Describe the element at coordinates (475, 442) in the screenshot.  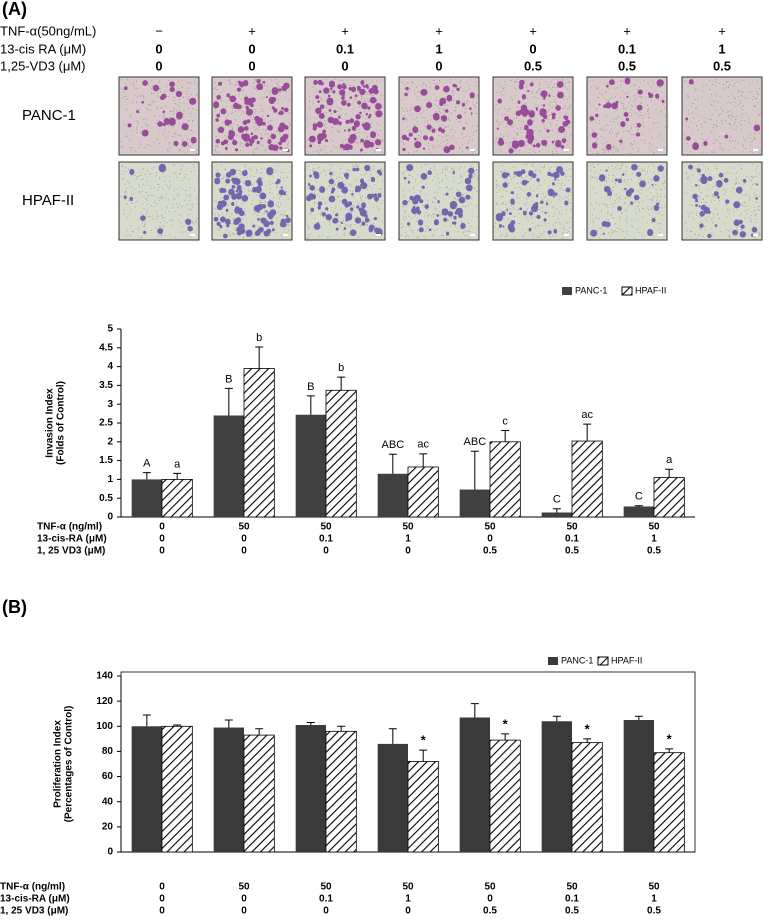
I see `significance-label: ABC` at that location.